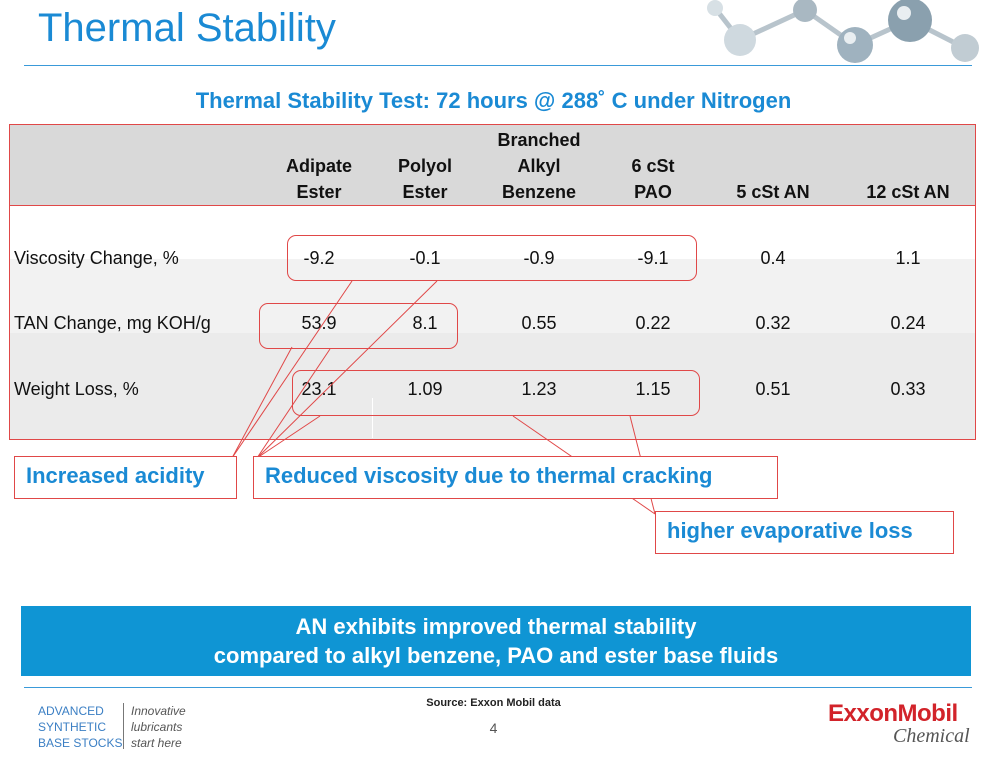 This screenshot has height=760, width=987. What do you see at coordinates (158, 711) in the screenshot?
I see `tagline-line: Innovative` at bounding box center [158, 711].